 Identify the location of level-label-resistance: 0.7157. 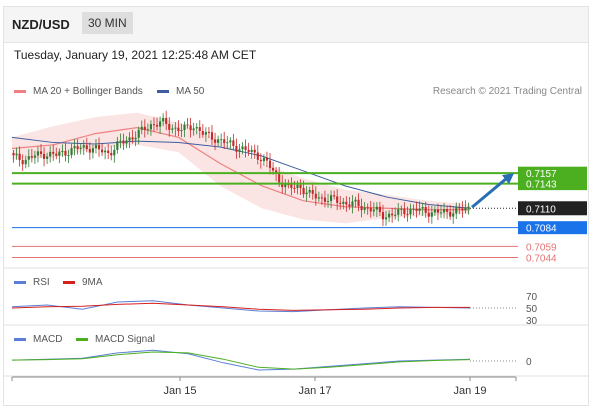
(541, 174).